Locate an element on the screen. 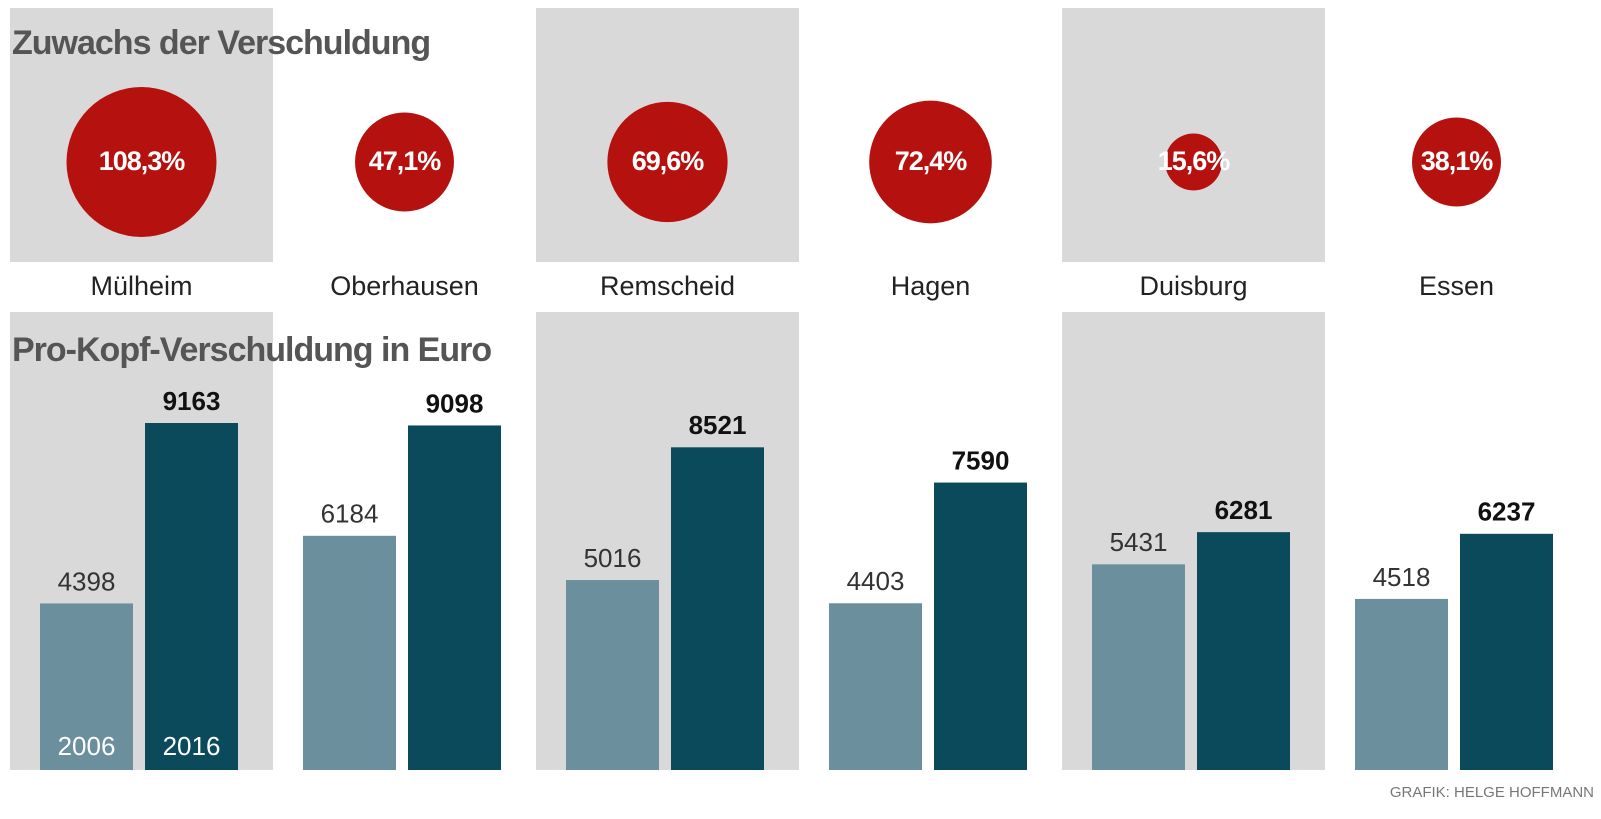  value-label: 4398 is located at coordinates (87, 581).